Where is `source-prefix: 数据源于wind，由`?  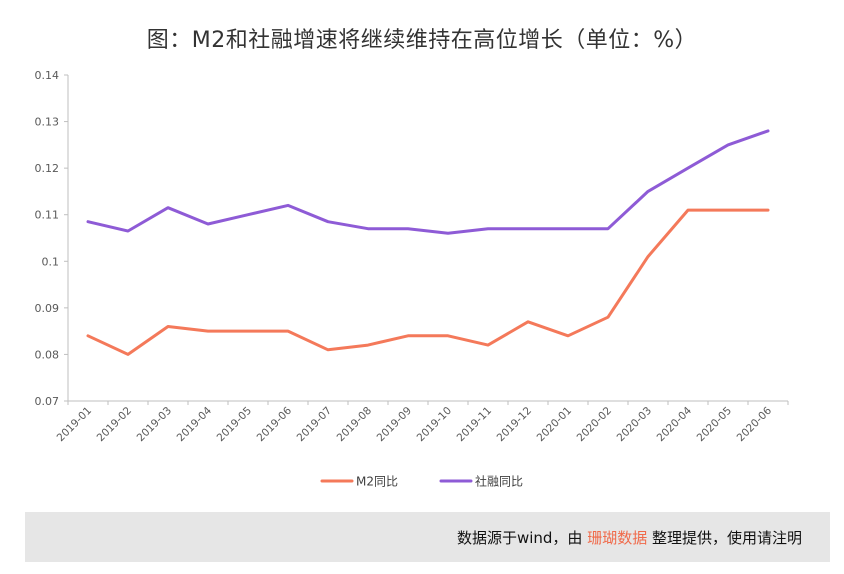
source-prefix: 数据源于wind，由 is located at coordinates (522, 537).